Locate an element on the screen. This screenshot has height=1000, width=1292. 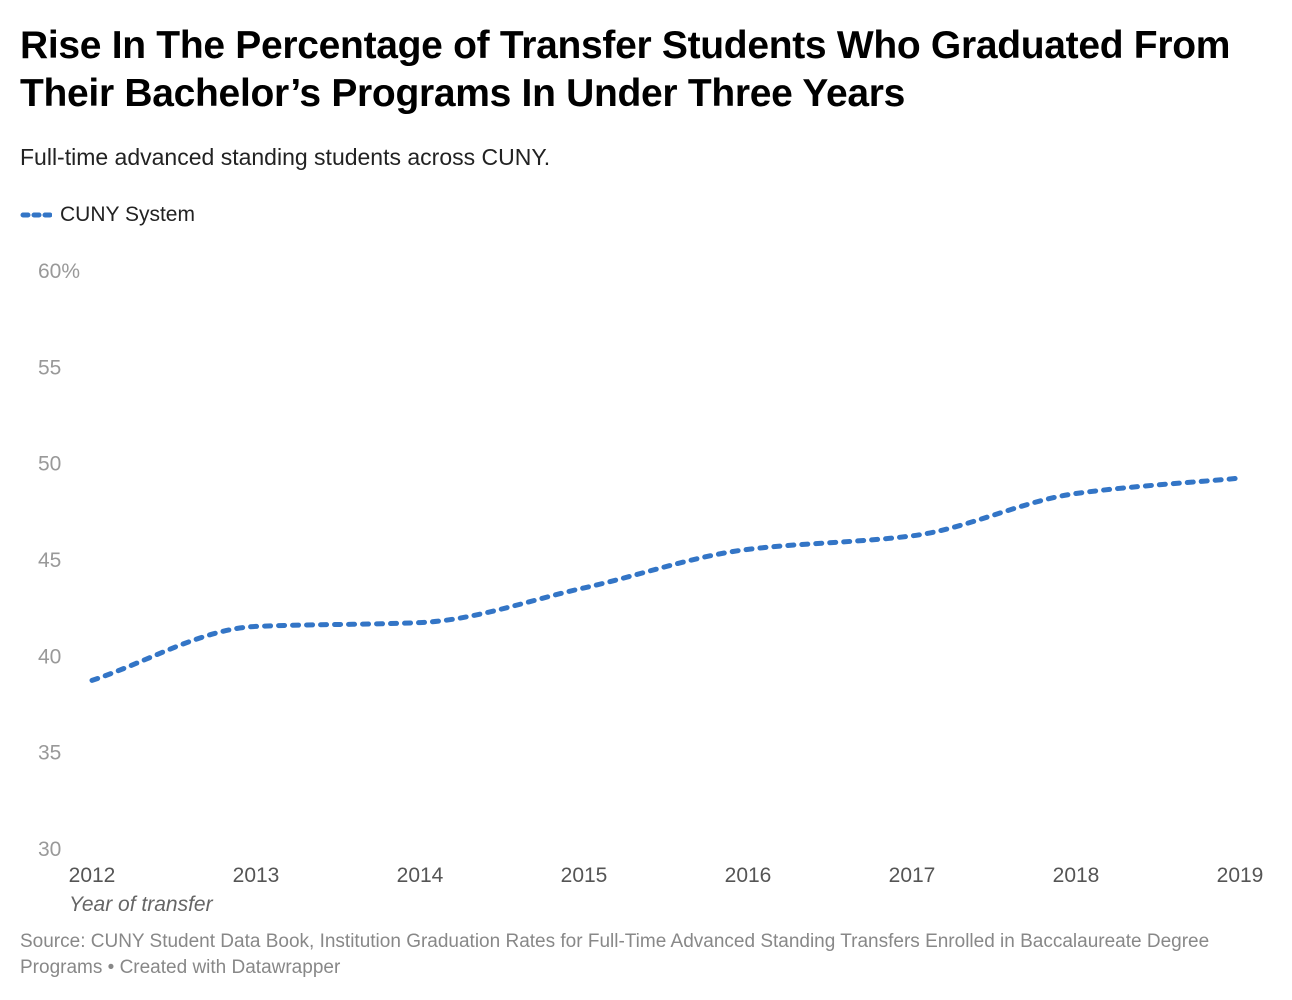
y-tick-label: 40 is located at coordinates (49, 656).